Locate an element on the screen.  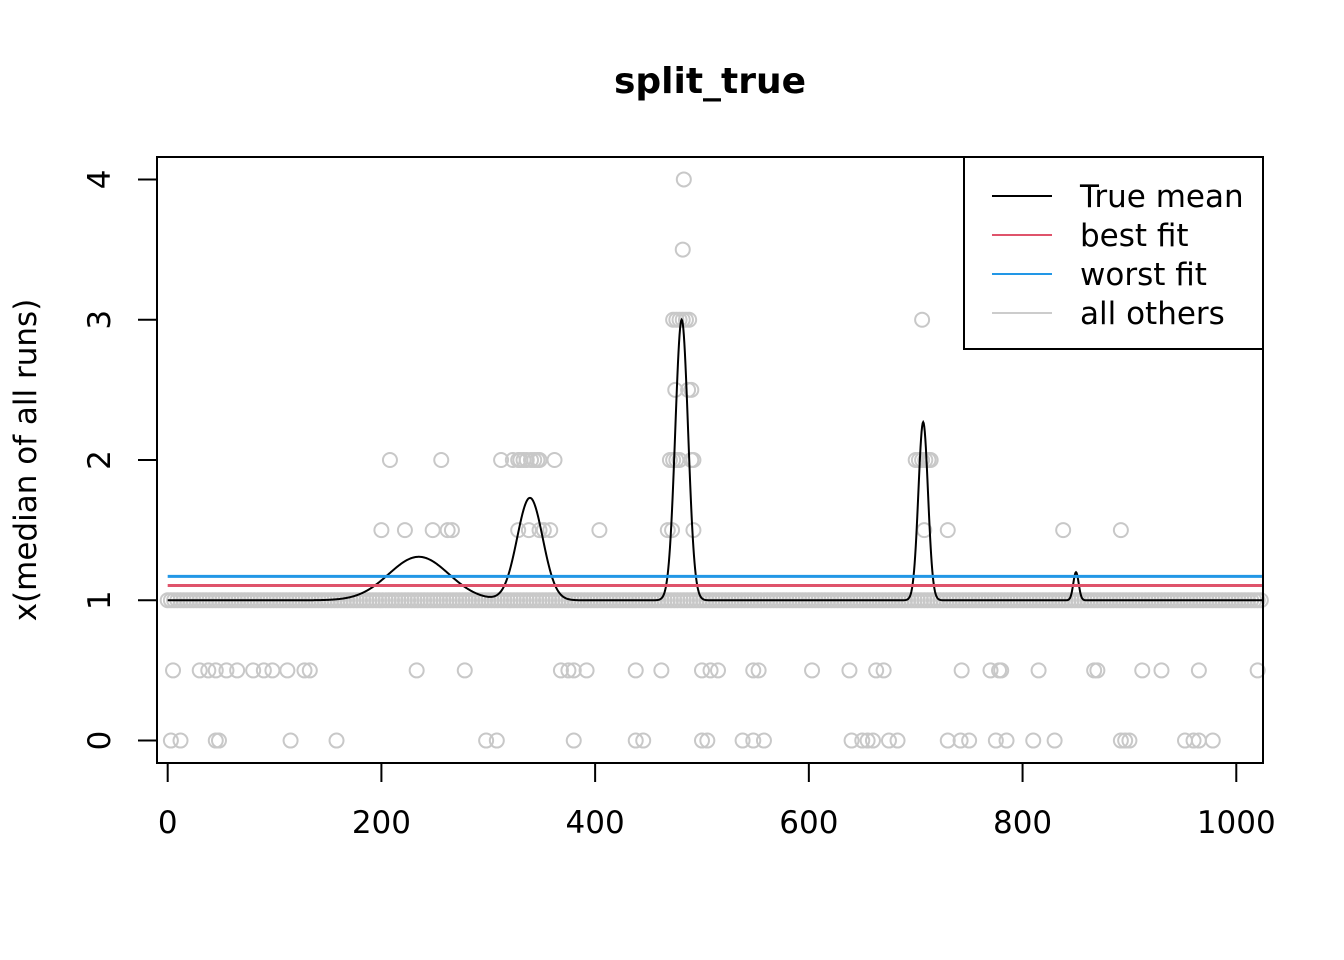
x-axis: 0 200 400 600 800 1000 is located at coordinates (717, 801).